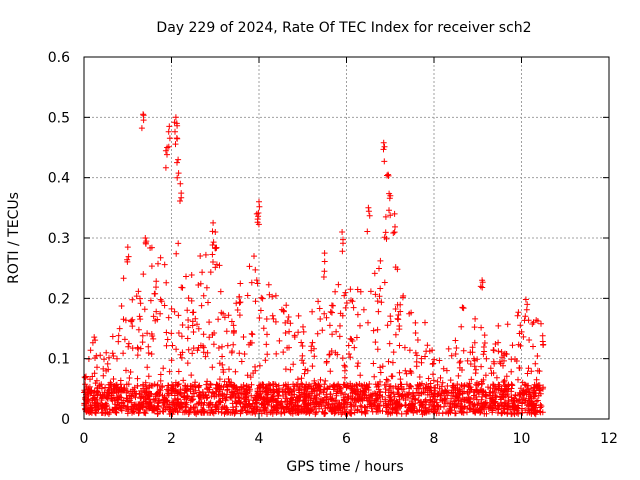  What do you see at coordinates (59, 118) in the screenshot?
I see `y-tick-label: 0.5` at bounding box center [59, 118].